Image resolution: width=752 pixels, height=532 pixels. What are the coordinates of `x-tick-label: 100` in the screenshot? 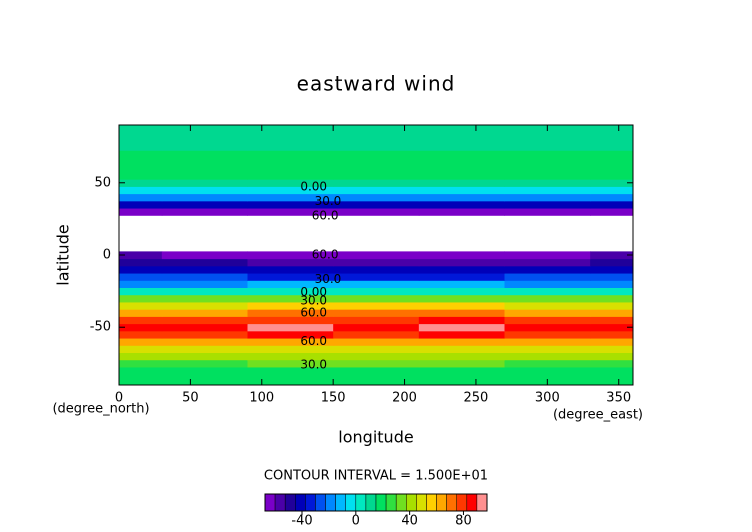 It's located at (261, 398).